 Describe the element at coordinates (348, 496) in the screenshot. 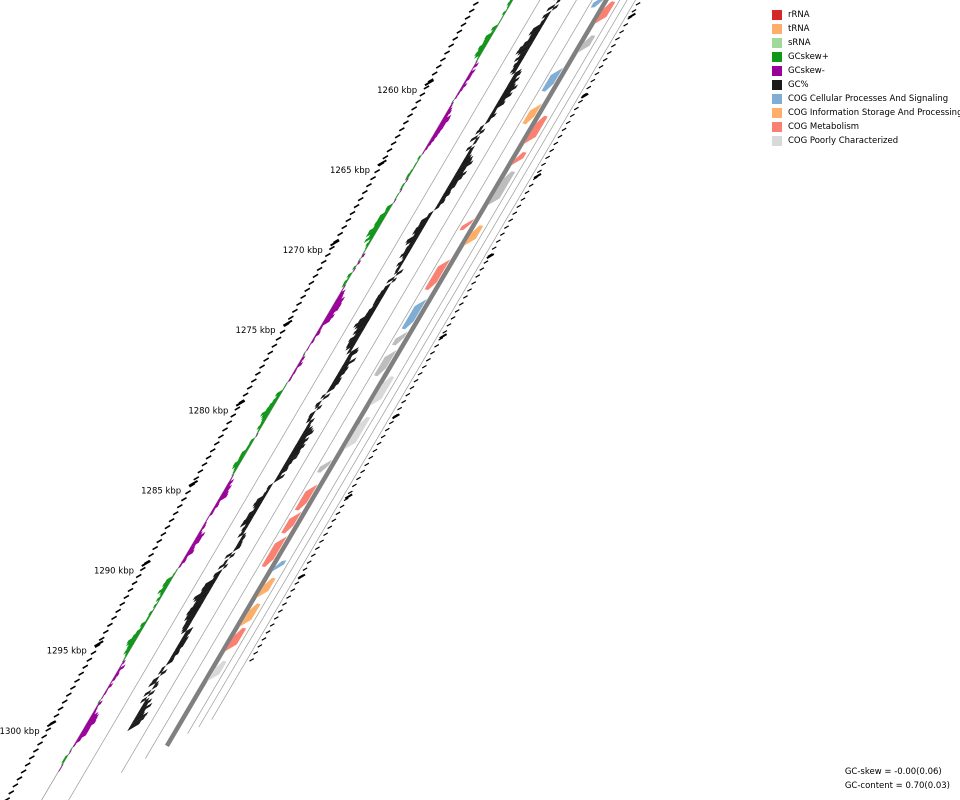

I see `major-tick-inner` at that location.